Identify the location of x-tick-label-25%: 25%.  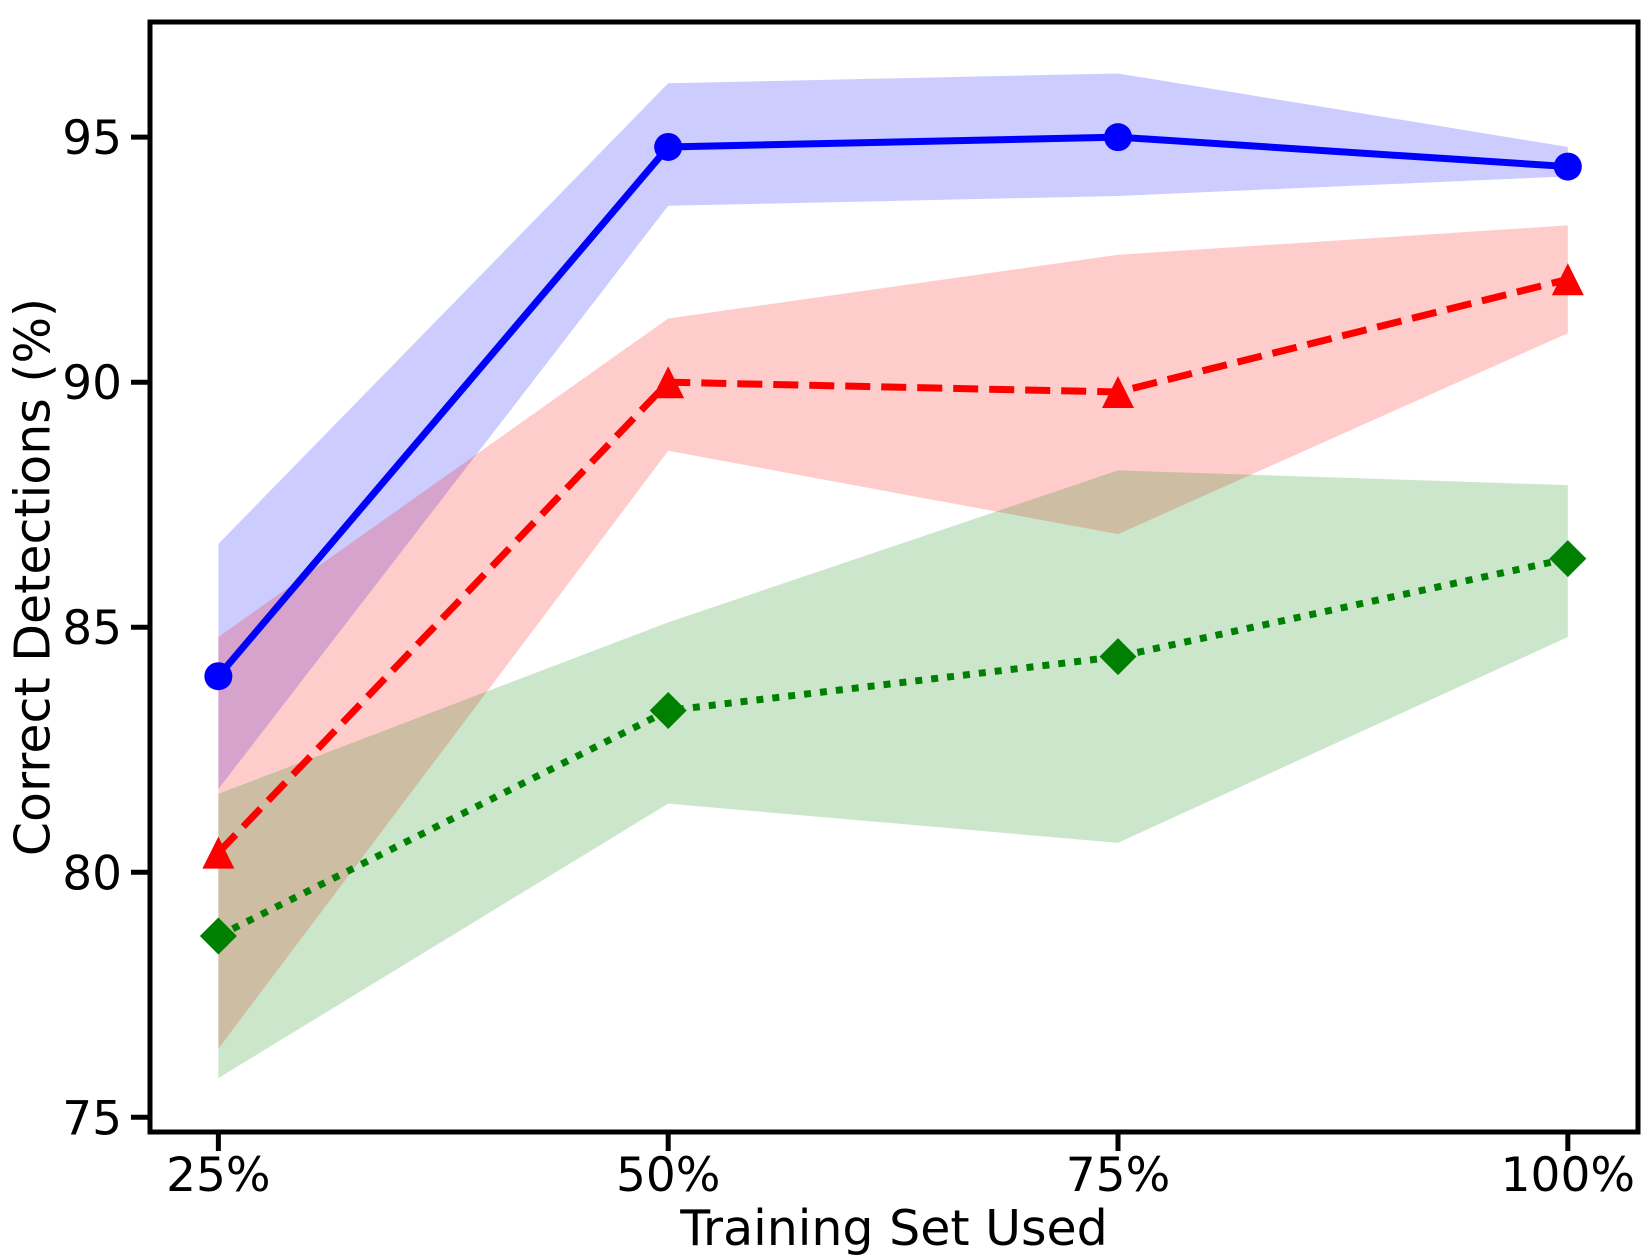
(218, 1175).